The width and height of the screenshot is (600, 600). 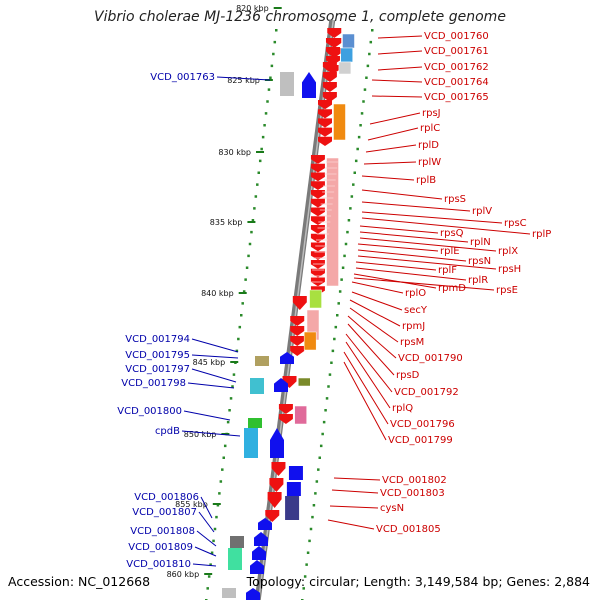 What do you see at coordinates (447, 270) in the screenshot?
I see `gene-label: rplF` at bounding box center [447, 270].